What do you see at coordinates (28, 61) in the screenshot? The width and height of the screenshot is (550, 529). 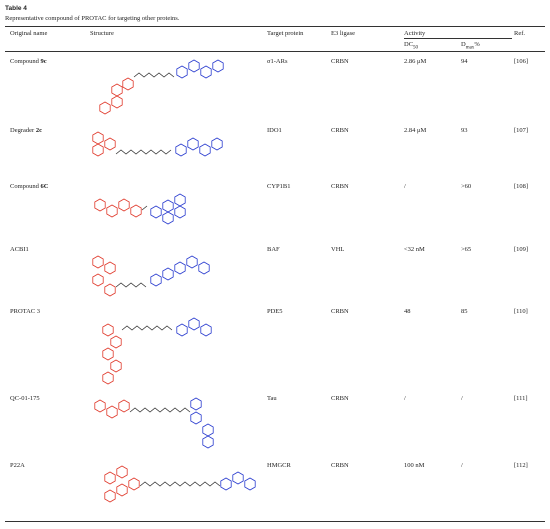 I see `compound-name: Compound 9c` at bounding box center [28, 61].